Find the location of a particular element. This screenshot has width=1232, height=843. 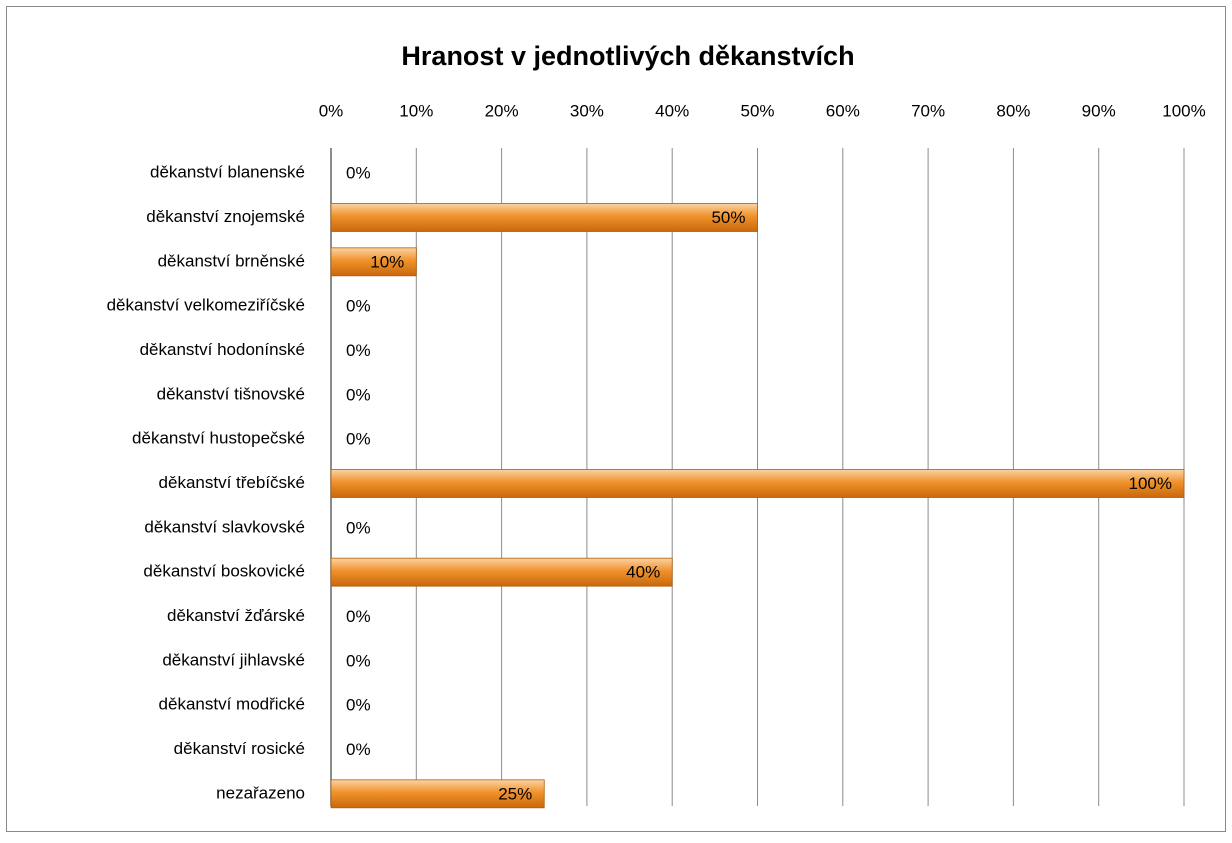

x-tick-label: 80% is located at coordinates (1013, 110).